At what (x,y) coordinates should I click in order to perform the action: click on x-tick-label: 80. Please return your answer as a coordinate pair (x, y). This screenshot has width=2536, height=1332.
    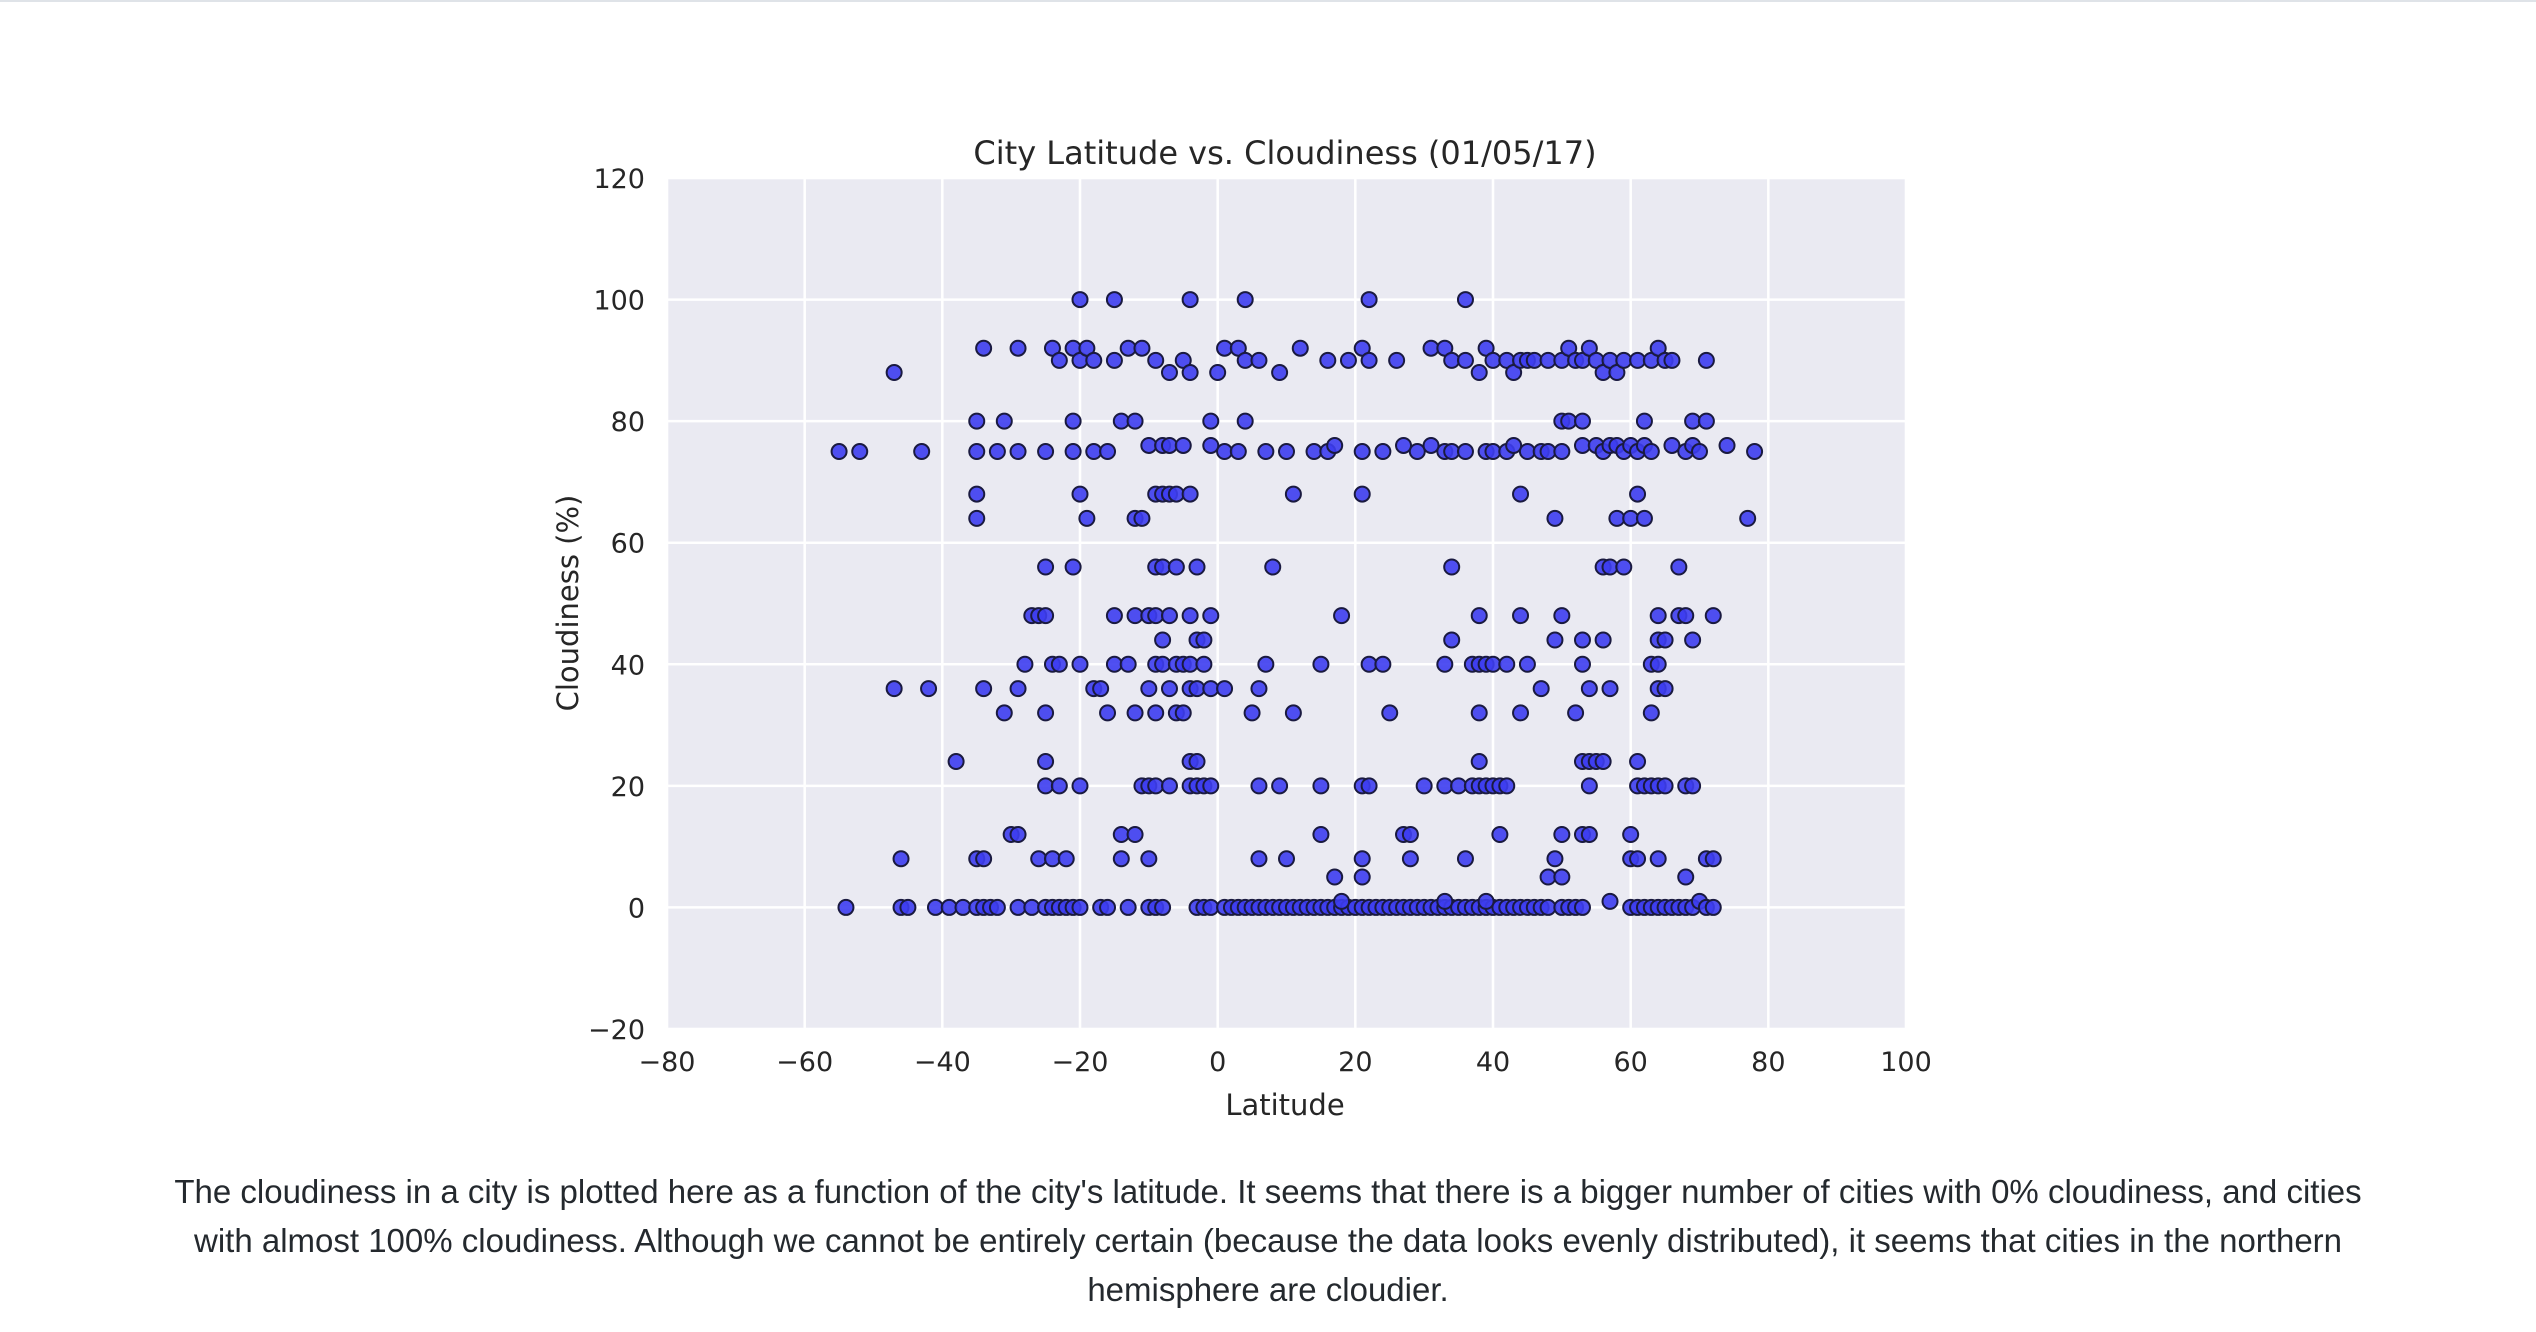
    Looking at the image, I should click on (1768, 1062).